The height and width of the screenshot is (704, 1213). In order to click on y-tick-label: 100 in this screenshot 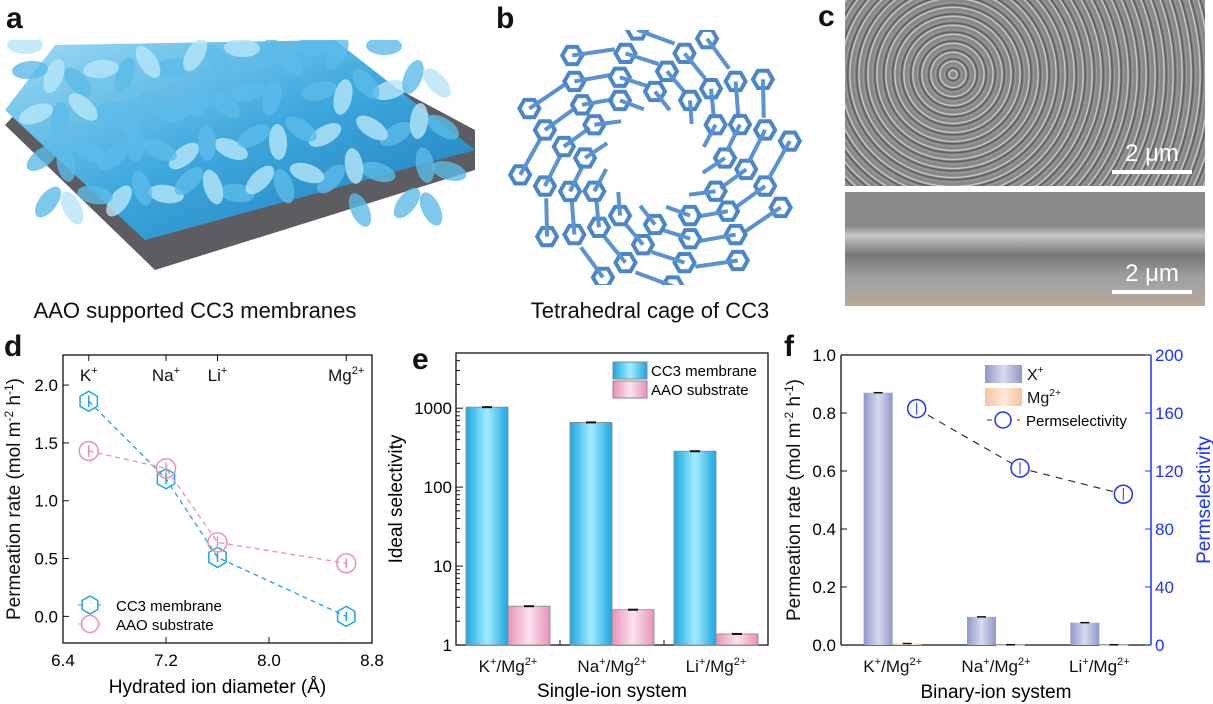, I will do `click(438, 487)`.